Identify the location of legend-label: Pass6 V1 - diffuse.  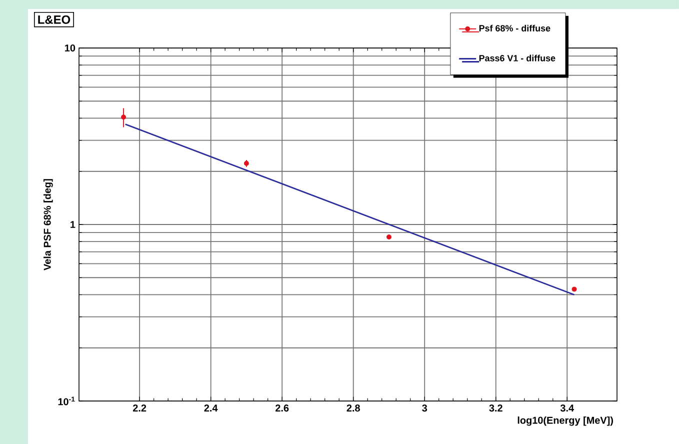
(517, 58).